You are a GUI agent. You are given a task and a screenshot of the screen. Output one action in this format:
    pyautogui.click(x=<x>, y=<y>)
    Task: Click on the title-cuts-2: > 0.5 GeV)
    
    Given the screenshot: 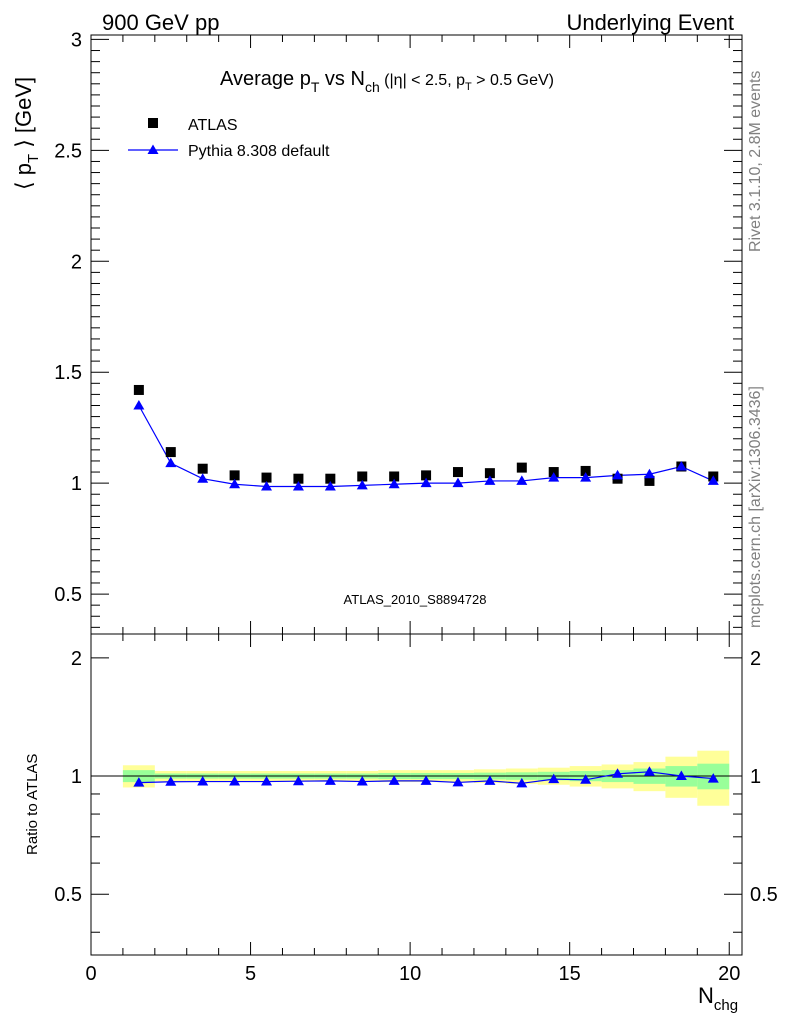 What is the action you would take?
    pyautogui.click(x=513, y=80)
    